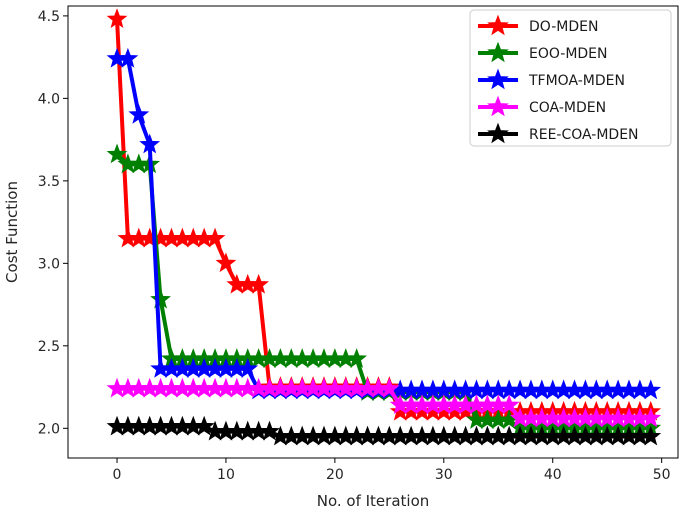 Image resolution: width=685 pixels, height=512 pixels. Describe the element at coordinates (373, 501) in the screenshot. I see `x-axis-label: No. of Iteration` at that location.